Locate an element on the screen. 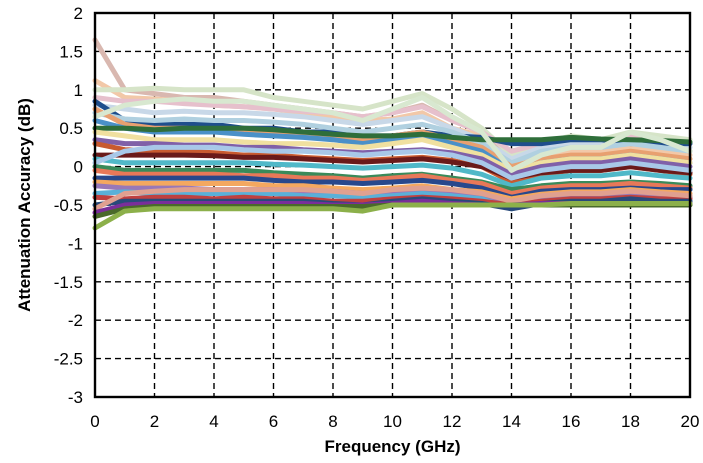 This screenshot has width=703, height=463. x-tick-label: 2 is located at coordinates (154, 421).